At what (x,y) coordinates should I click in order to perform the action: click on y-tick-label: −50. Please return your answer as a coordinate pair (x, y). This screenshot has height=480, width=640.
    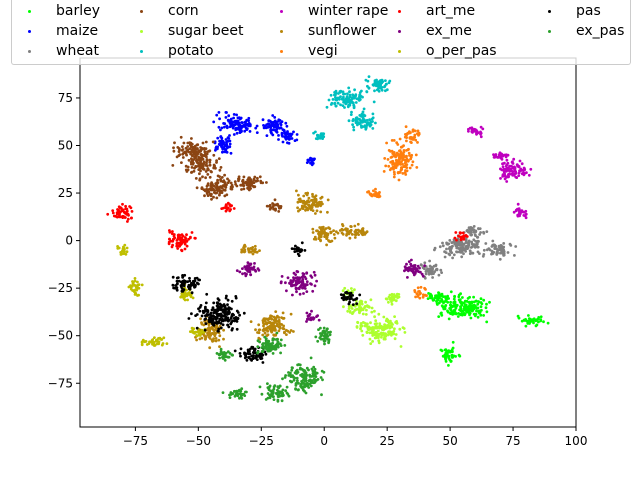
    Looking at the image, I should click on (60, 336).